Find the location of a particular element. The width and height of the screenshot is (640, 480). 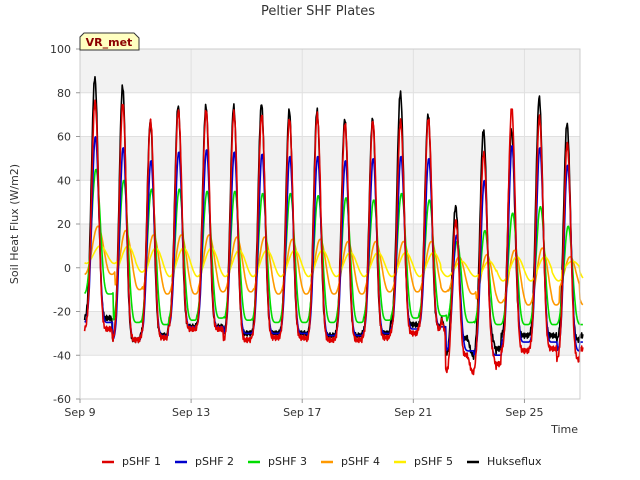

site-badge-box is located at coordinates (109, 41).